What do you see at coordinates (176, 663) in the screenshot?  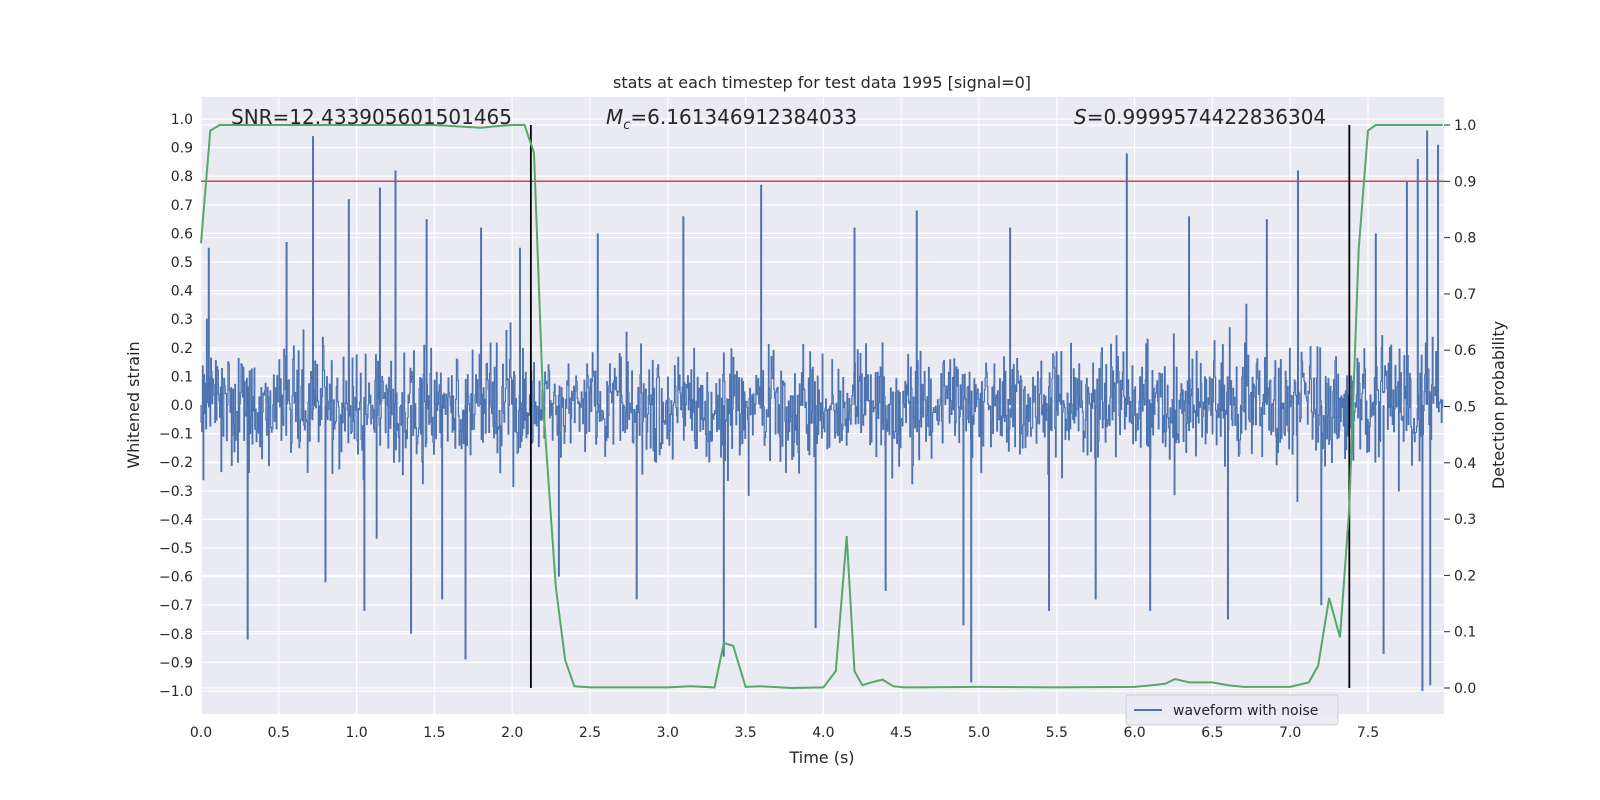 I see `y-tick-label: −0.9` at bounding box center [176, 663].